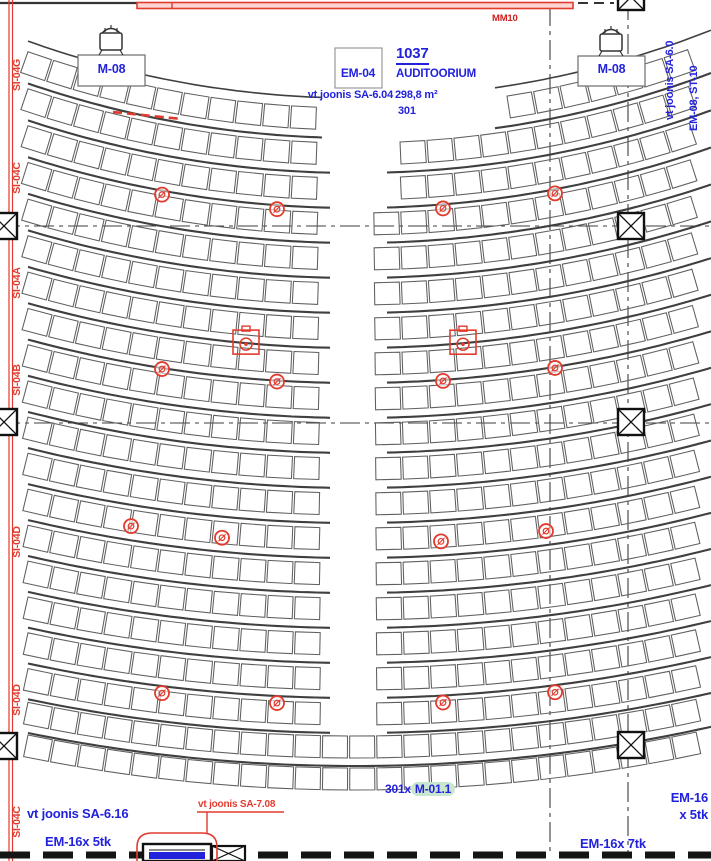 The image size is (711, 861). I want to click on red-leader-line, so click(240, 822).